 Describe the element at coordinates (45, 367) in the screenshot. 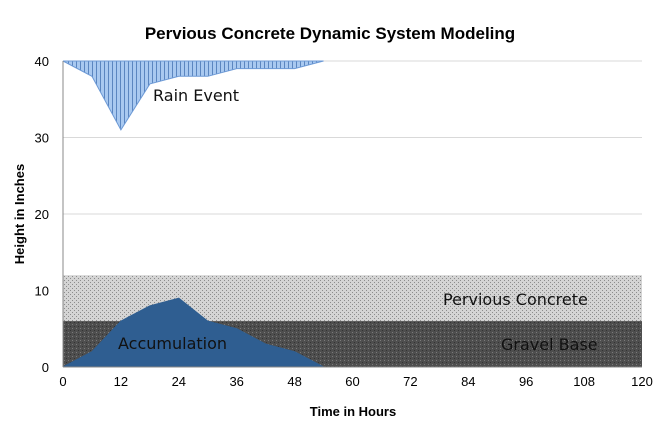

I see `y-tick-label: 0` at that location.